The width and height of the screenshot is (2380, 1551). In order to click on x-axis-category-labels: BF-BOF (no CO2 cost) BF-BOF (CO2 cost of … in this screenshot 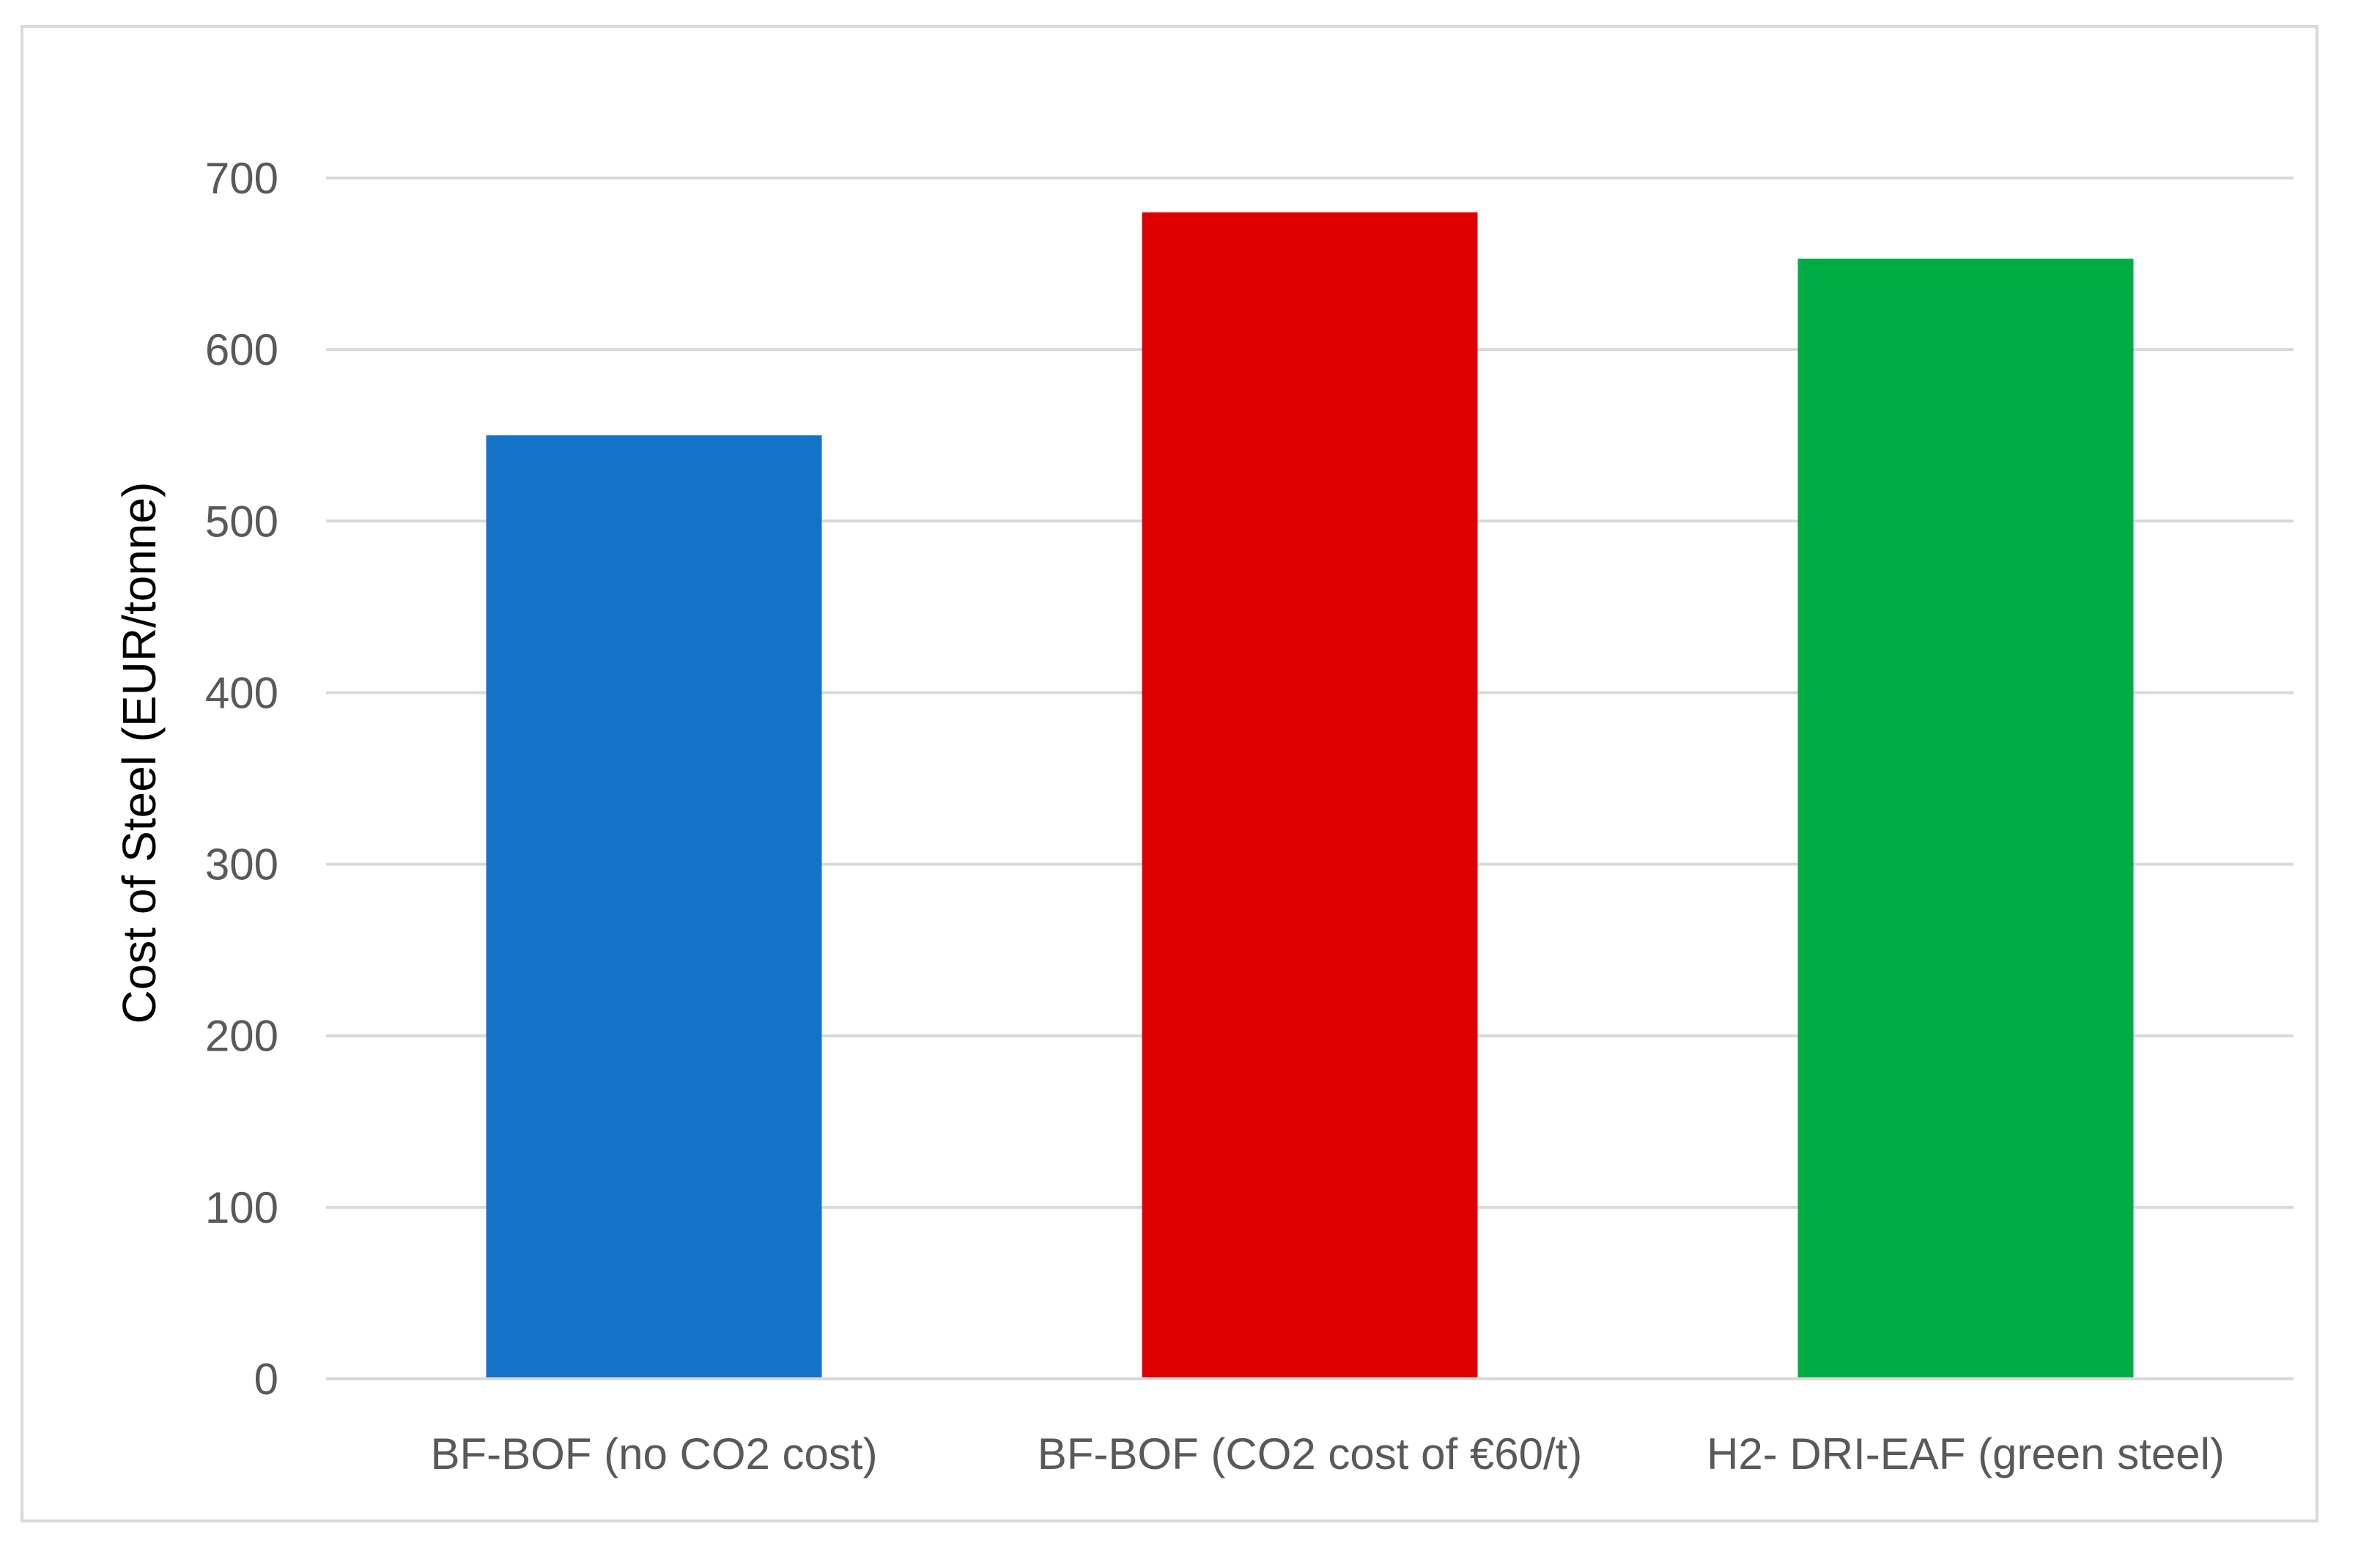, I will do `click(1327, 1453)`.